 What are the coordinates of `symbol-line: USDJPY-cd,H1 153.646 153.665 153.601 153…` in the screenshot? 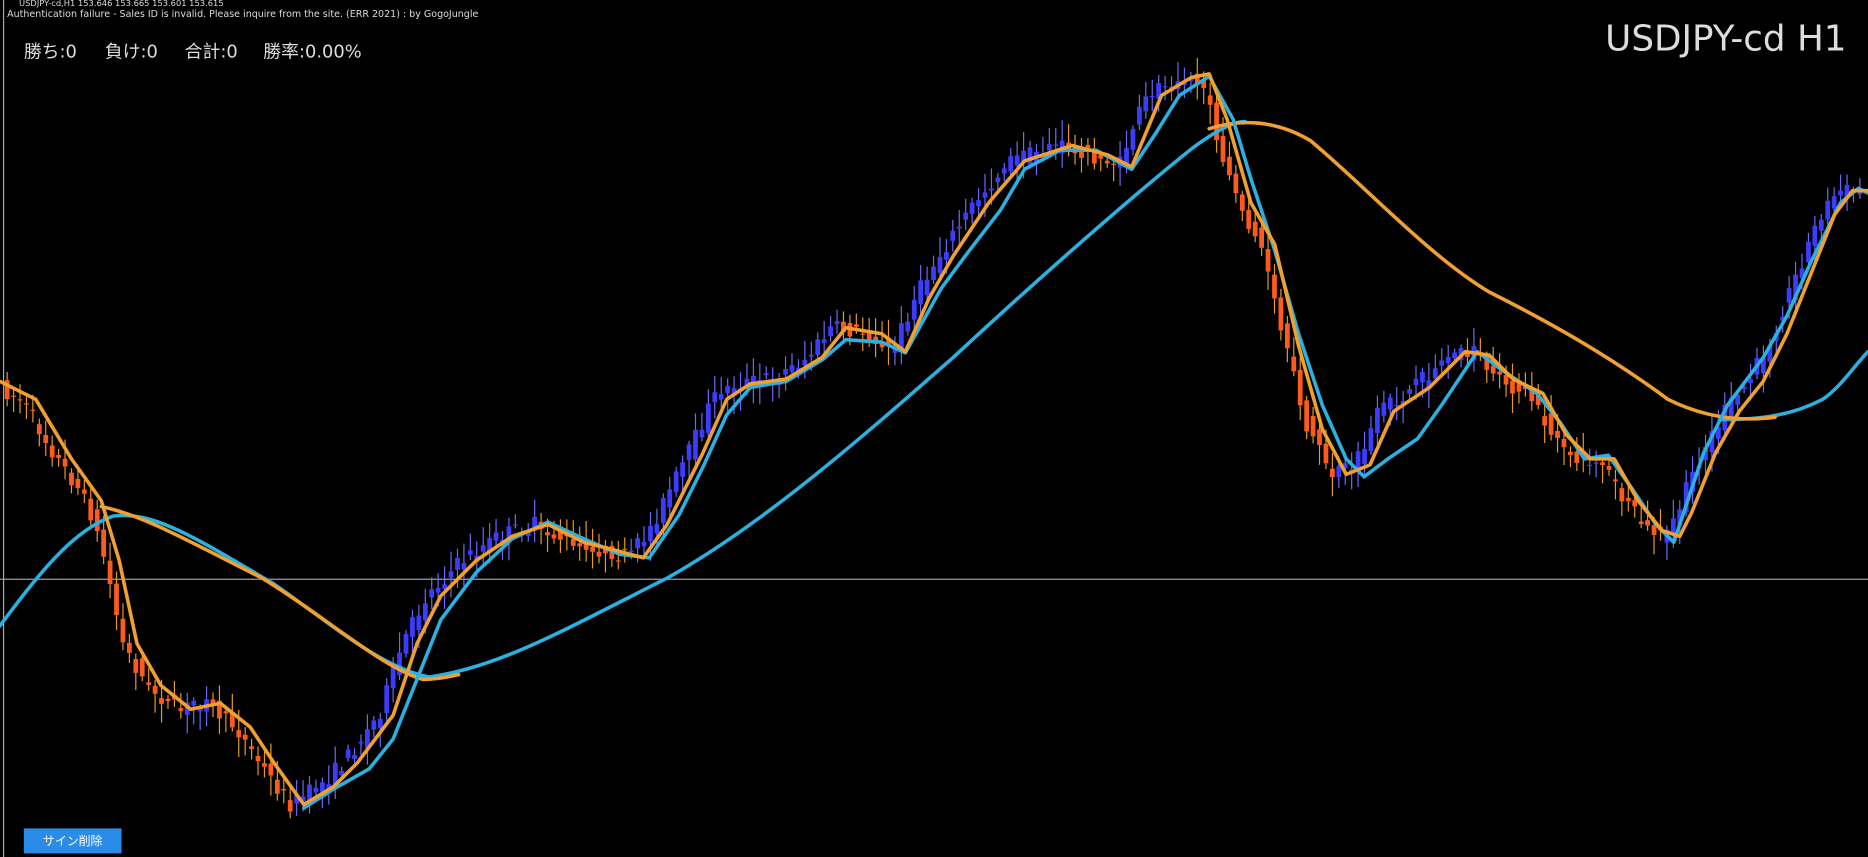 It's located at (121, 4).